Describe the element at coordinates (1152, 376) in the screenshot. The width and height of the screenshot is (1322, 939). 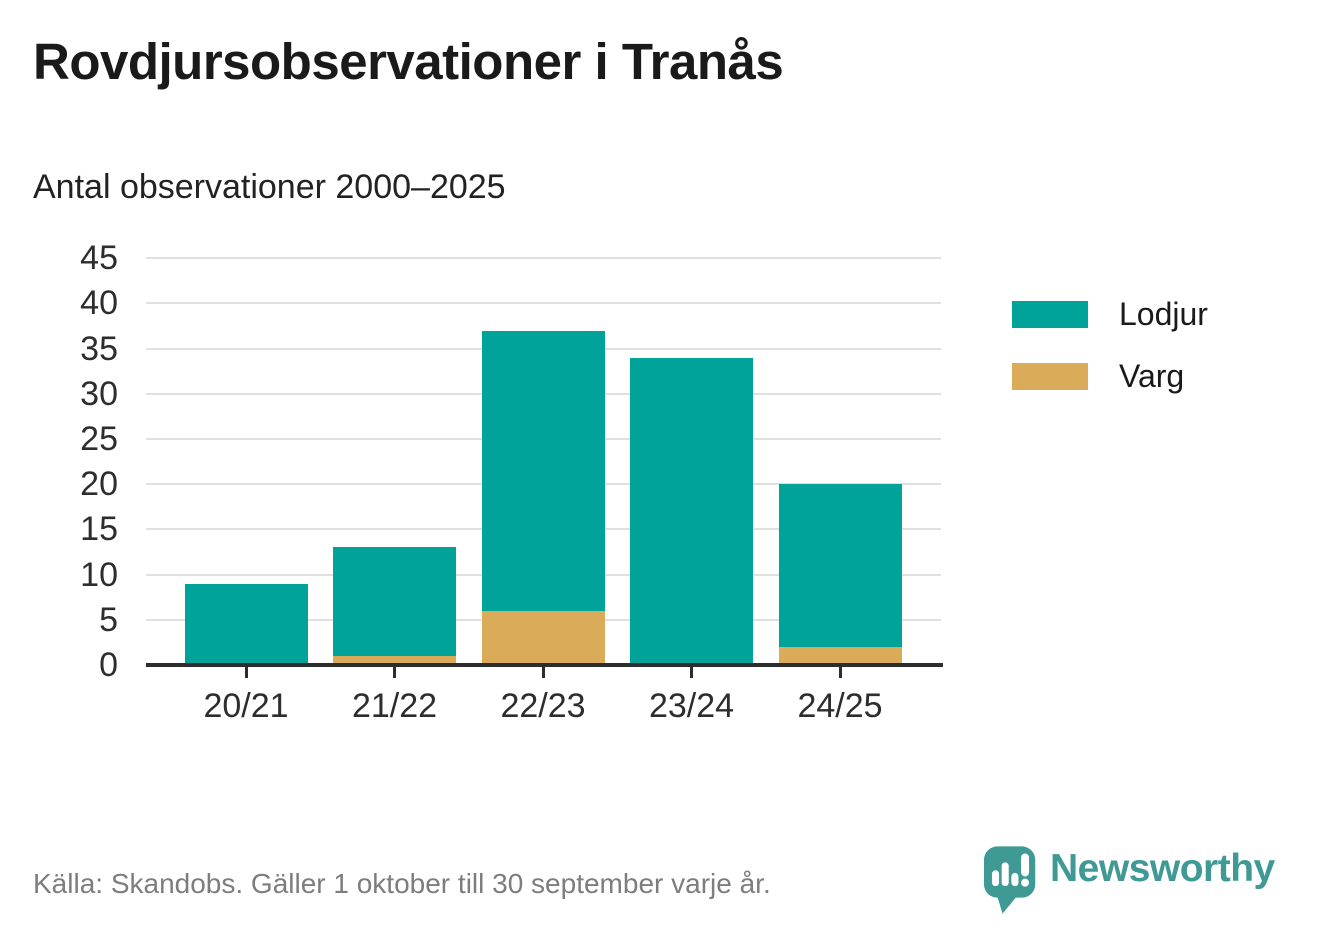
I see `legend-label: Varg` at that location.